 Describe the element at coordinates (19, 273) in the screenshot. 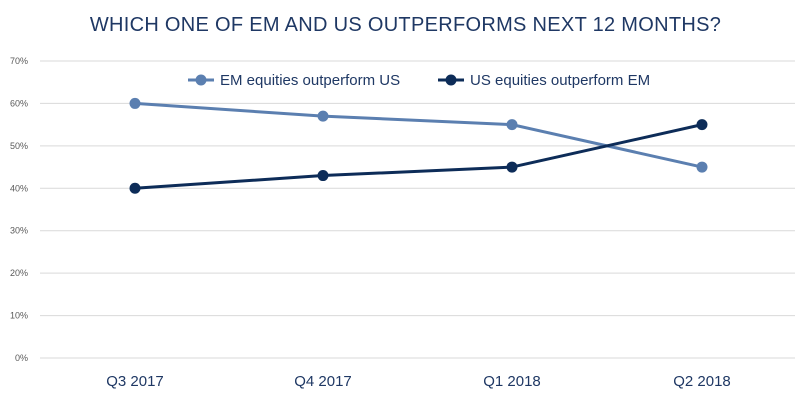

I see `y-tick-label: 20%` at that location.